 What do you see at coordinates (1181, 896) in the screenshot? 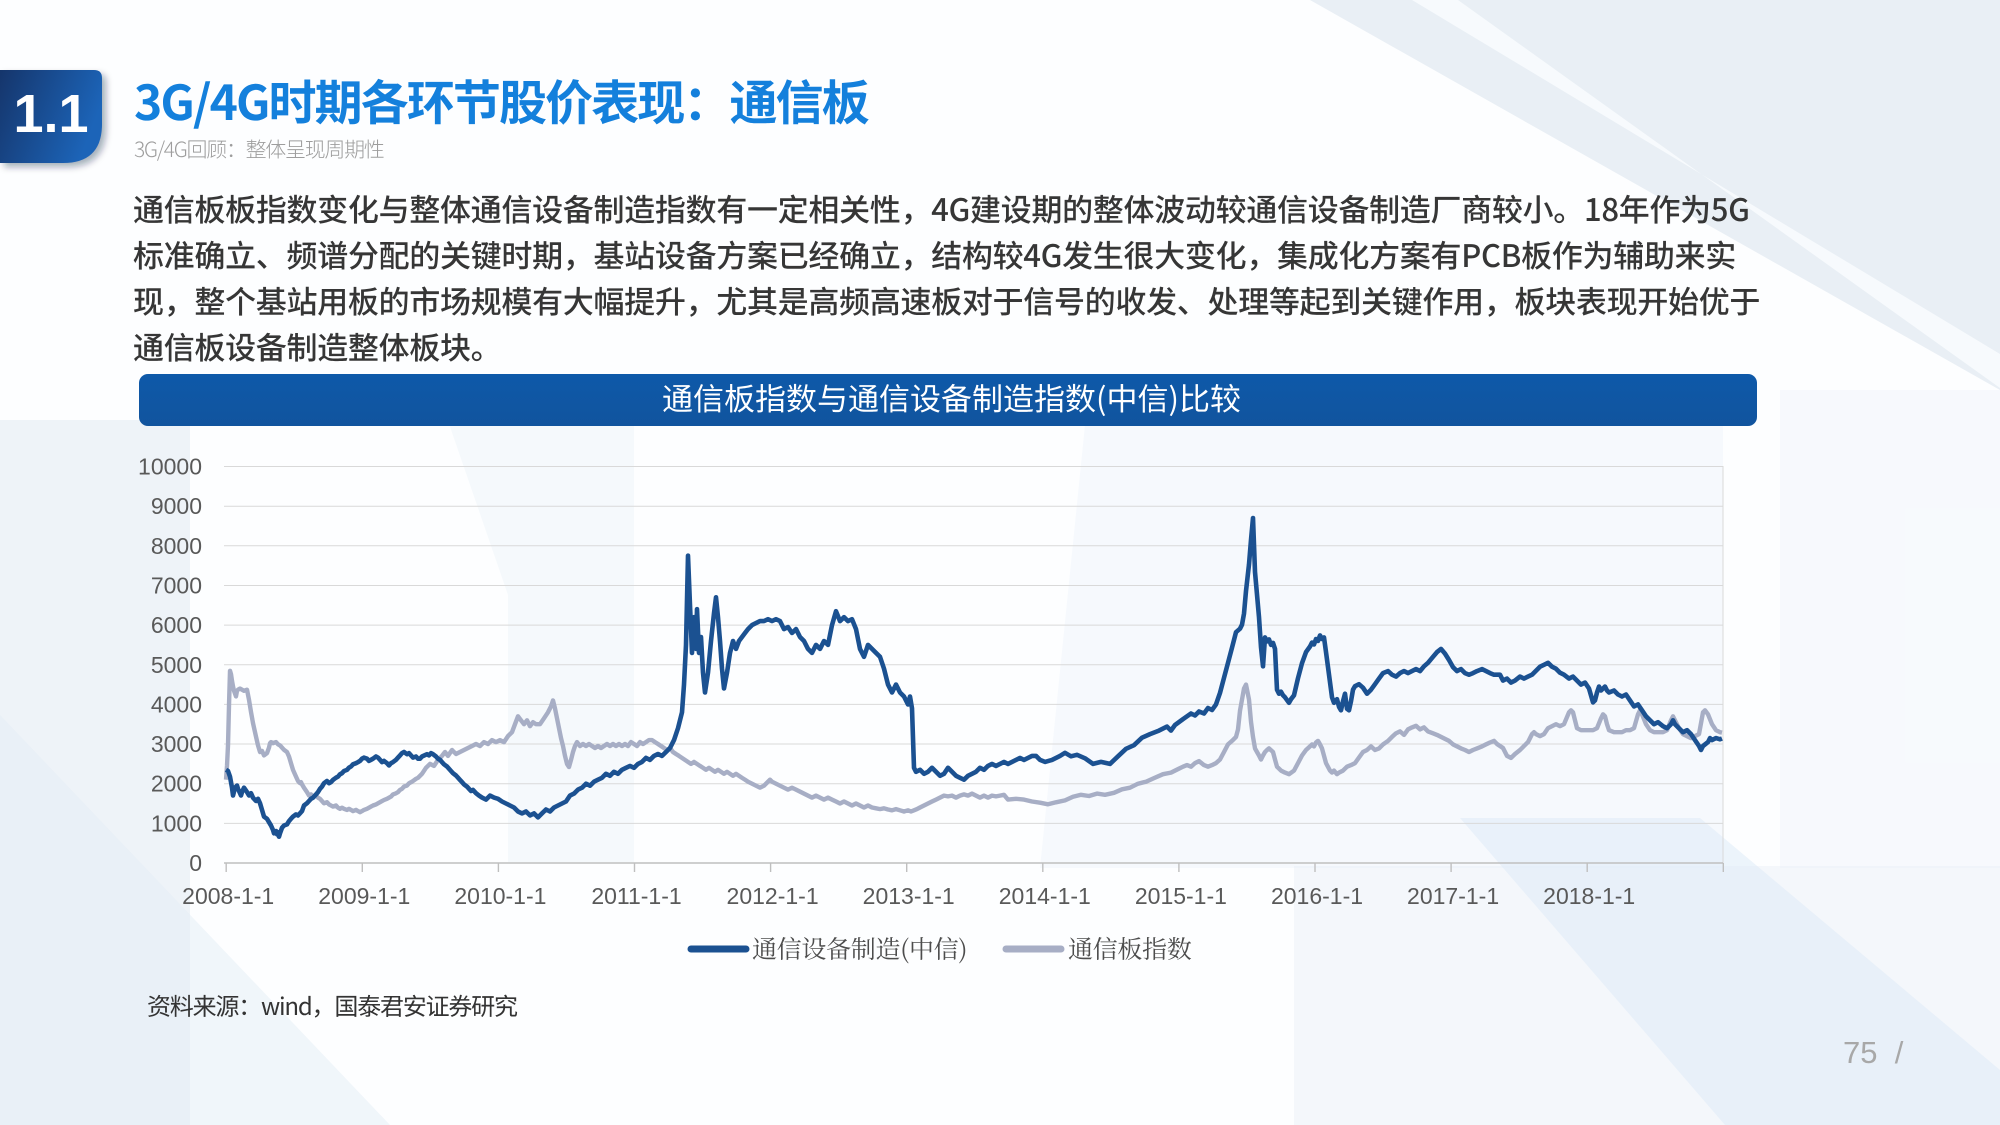
I see `svg-text: 2015-1-1` at bounding box center [1181, 896].